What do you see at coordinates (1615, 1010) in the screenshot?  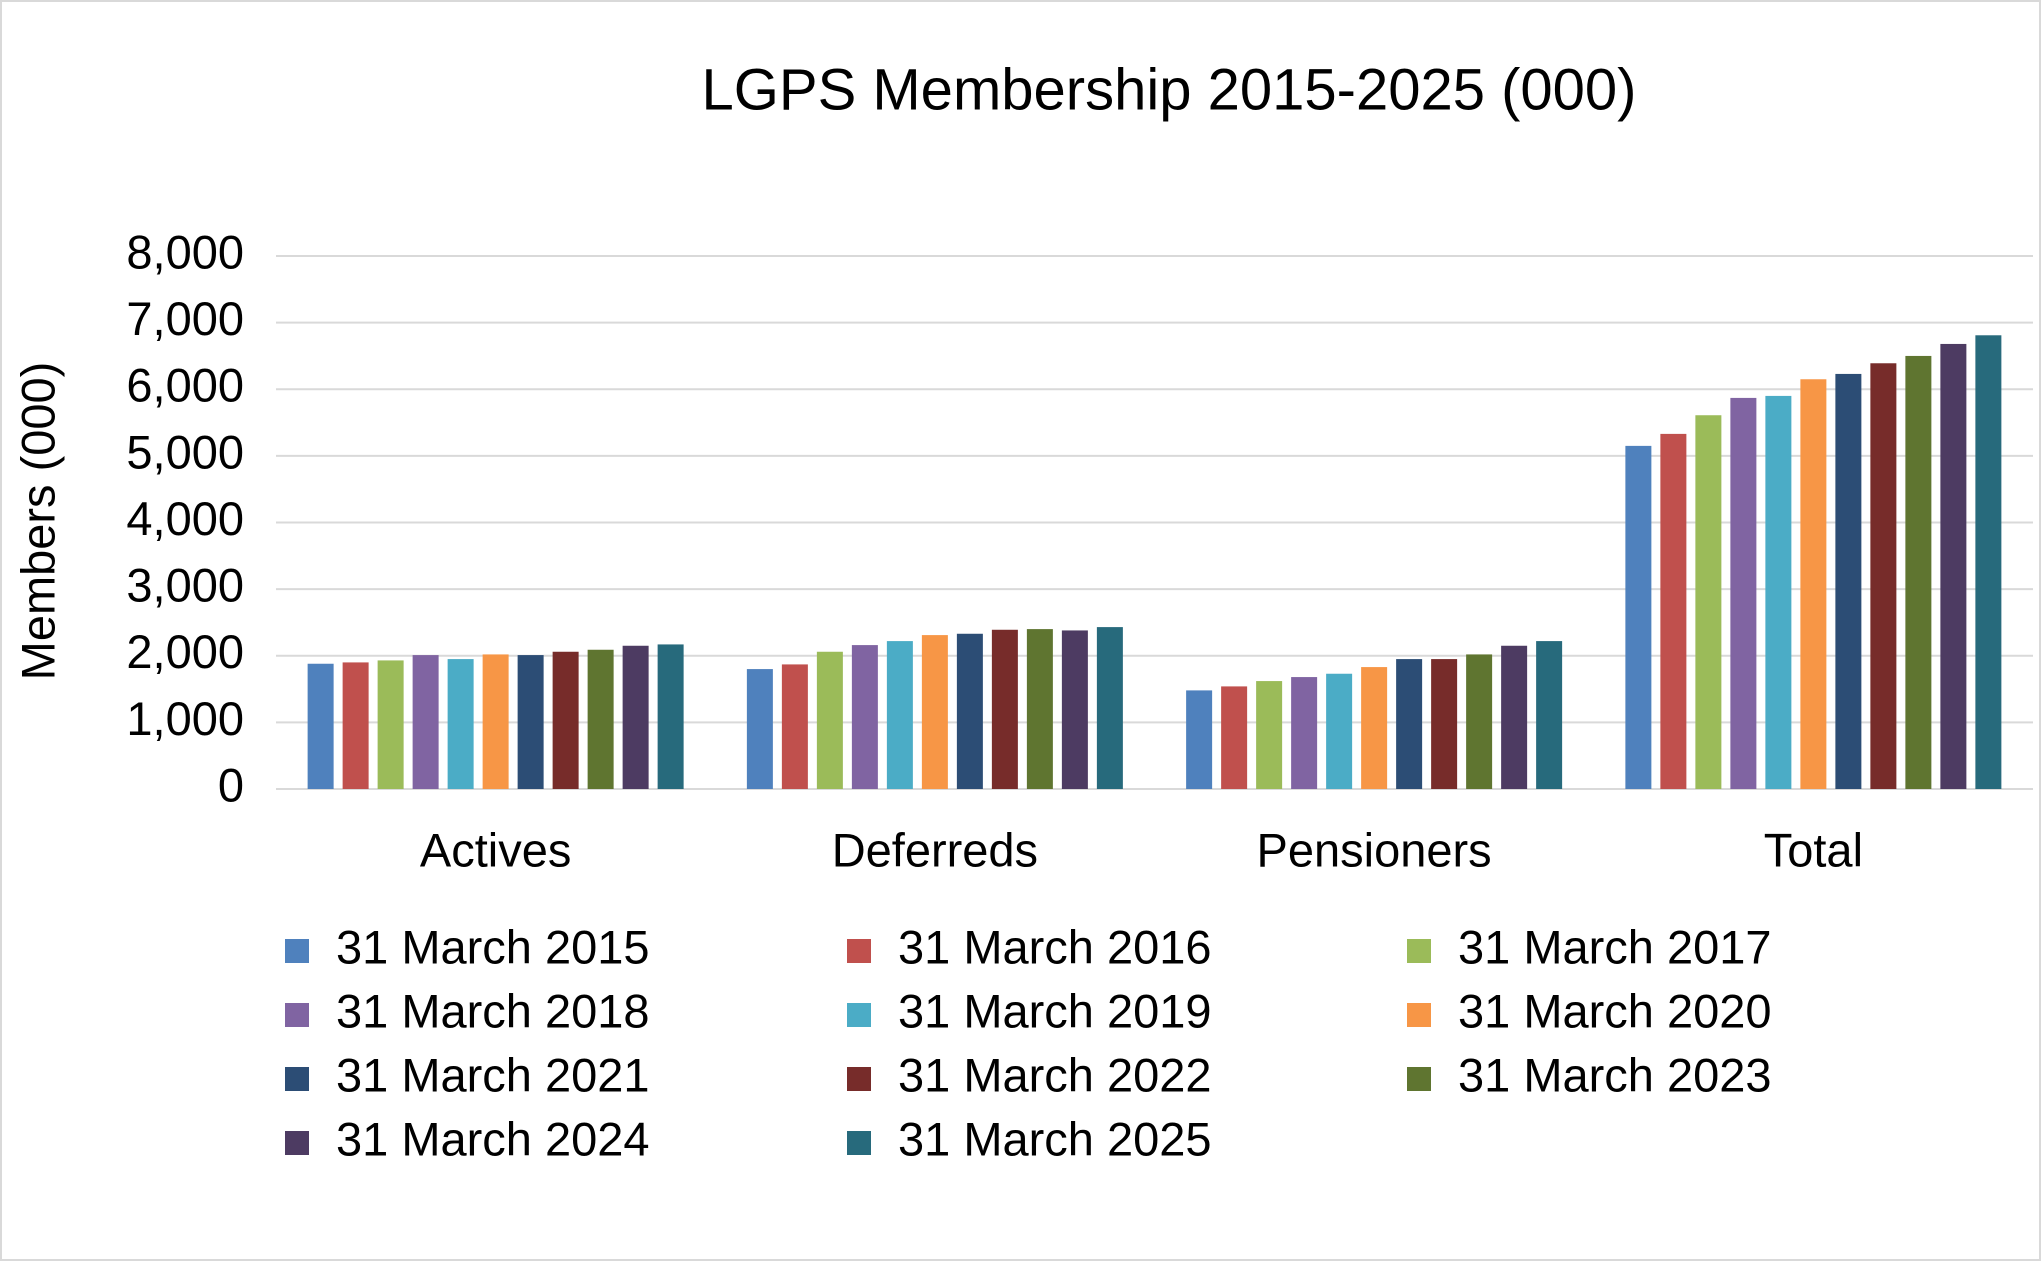 I see `legend-label: 31 March 2020` at bounding box center [1615, 1010].